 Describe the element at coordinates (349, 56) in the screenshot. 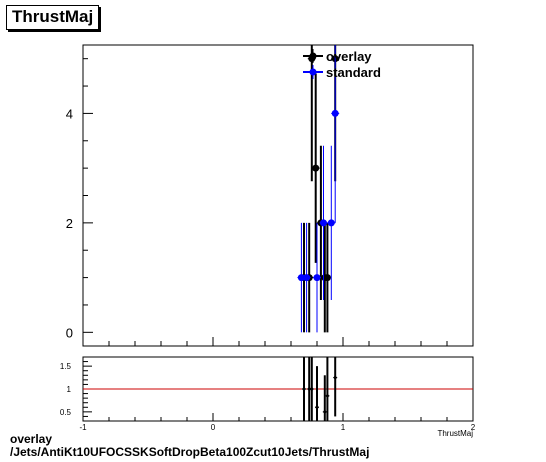

I see `legend-label-overlay: overlay` at that location.